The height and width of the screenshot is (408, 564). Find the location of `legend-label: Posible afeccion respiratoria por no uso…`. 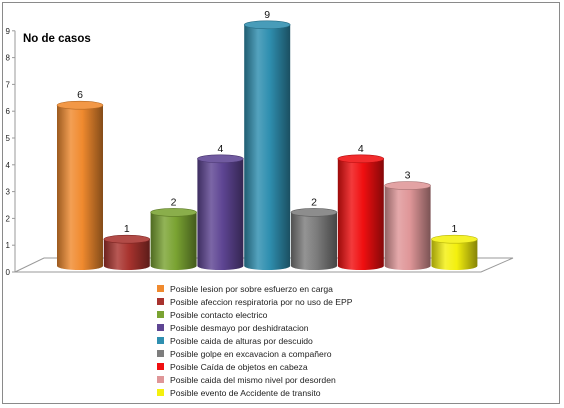

legend-label: Posible afeccion respiratoria por no uso… is located at coordinates (261, 301).